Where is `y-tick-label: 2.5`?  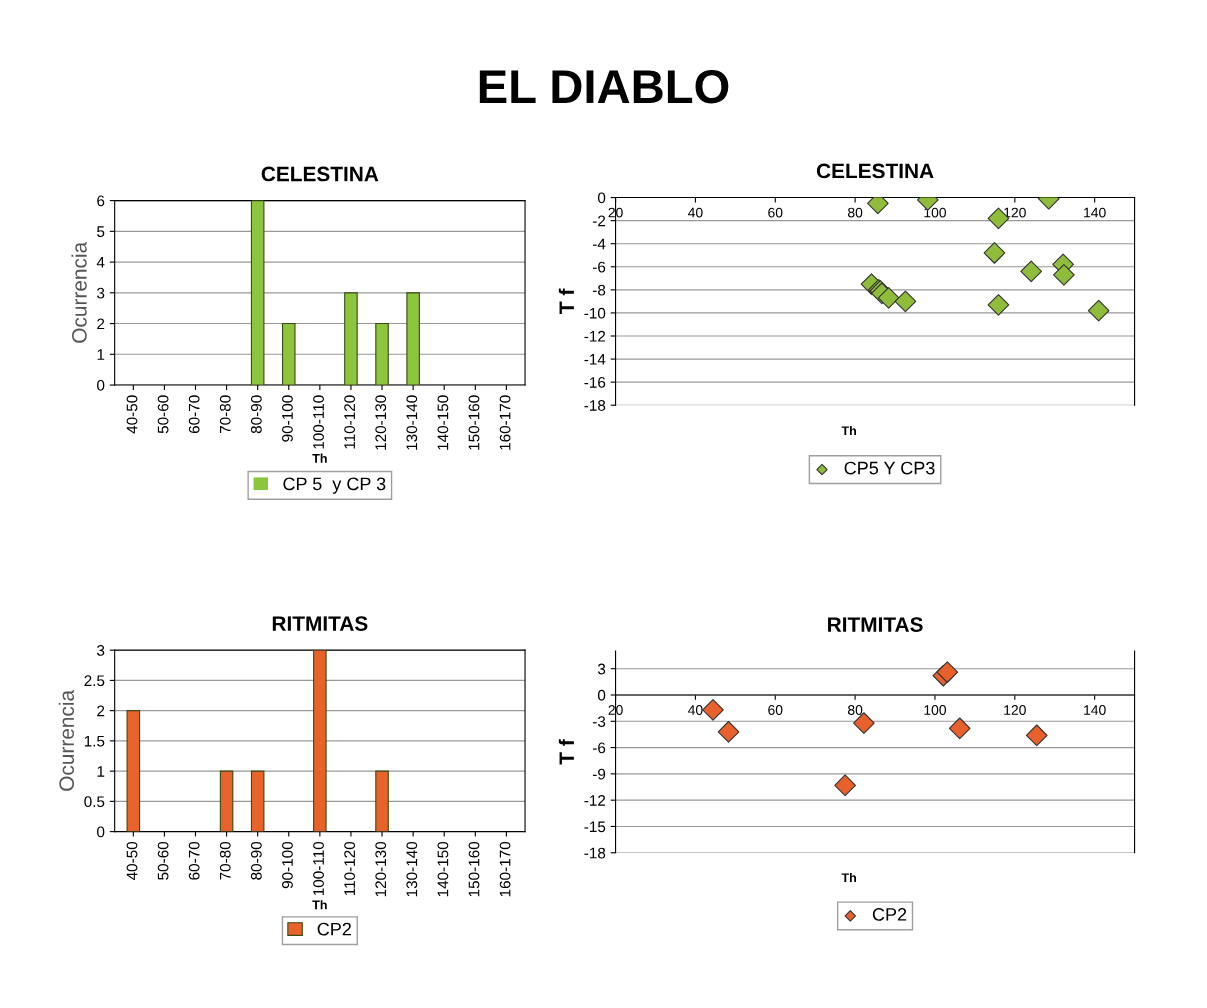
y-tick-label: 2.5 is located at coordinates (94, 681).